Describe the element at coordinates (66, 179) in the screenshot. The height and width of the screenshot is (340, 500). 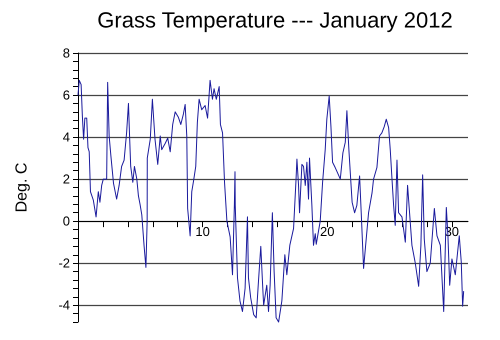
I see `y-tick-label: 2` at that location.